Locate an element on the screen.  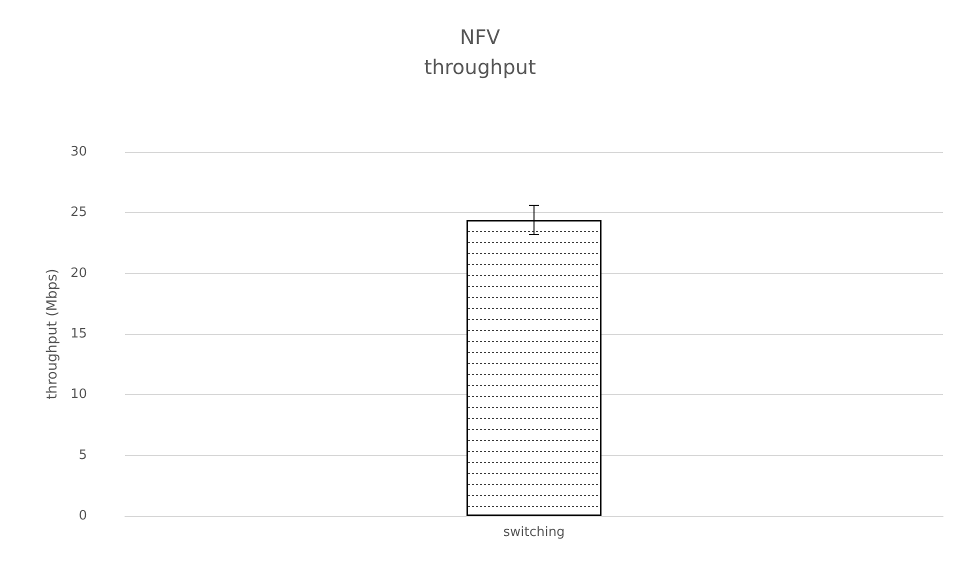
chart-subtitle: throughput is located at coordinates (480, 67).